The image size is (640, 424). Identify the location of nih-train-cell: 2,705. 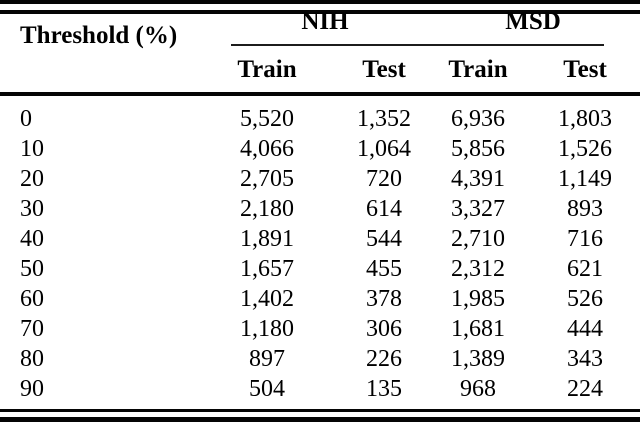
(267, 179).